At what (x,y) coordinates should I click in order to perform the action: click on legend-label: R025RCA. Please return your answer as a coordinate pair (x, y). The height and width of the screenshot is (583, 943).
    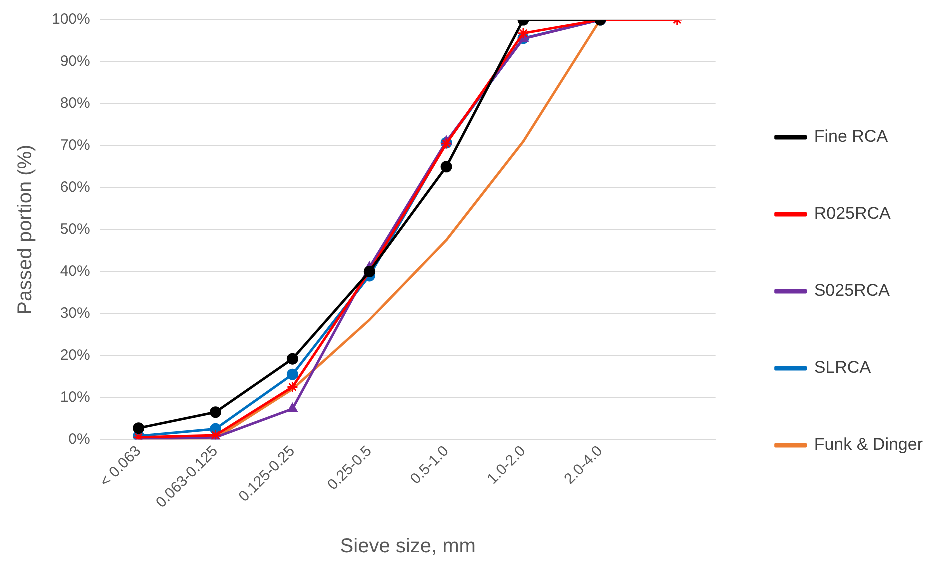
    Looking at the image, I should click on (853, 214).